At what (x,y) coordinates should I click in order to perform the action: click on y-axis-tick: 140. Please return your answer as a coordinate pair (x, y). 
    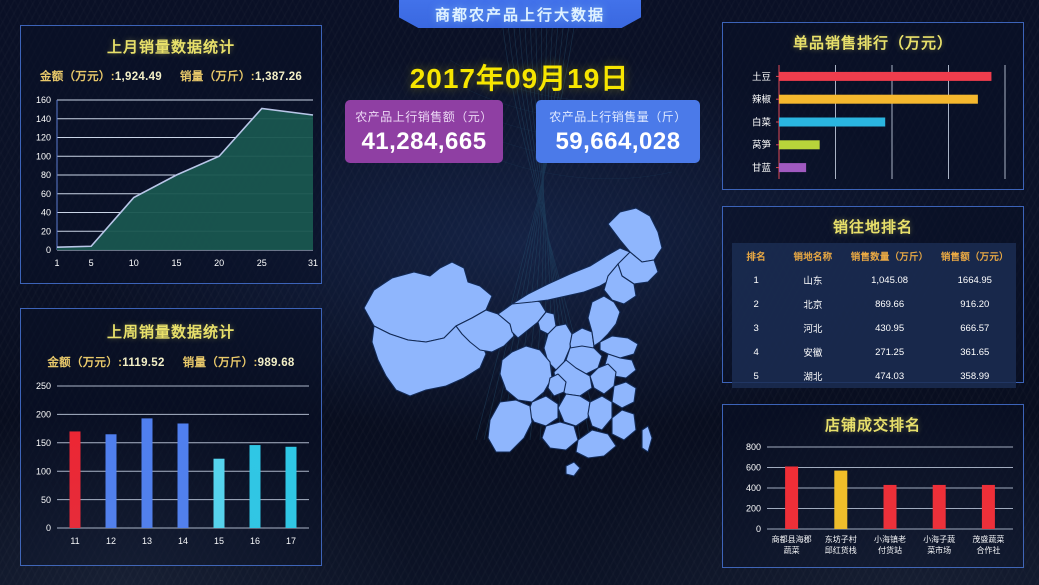
    Looking at the image, I should click on (43, 119).